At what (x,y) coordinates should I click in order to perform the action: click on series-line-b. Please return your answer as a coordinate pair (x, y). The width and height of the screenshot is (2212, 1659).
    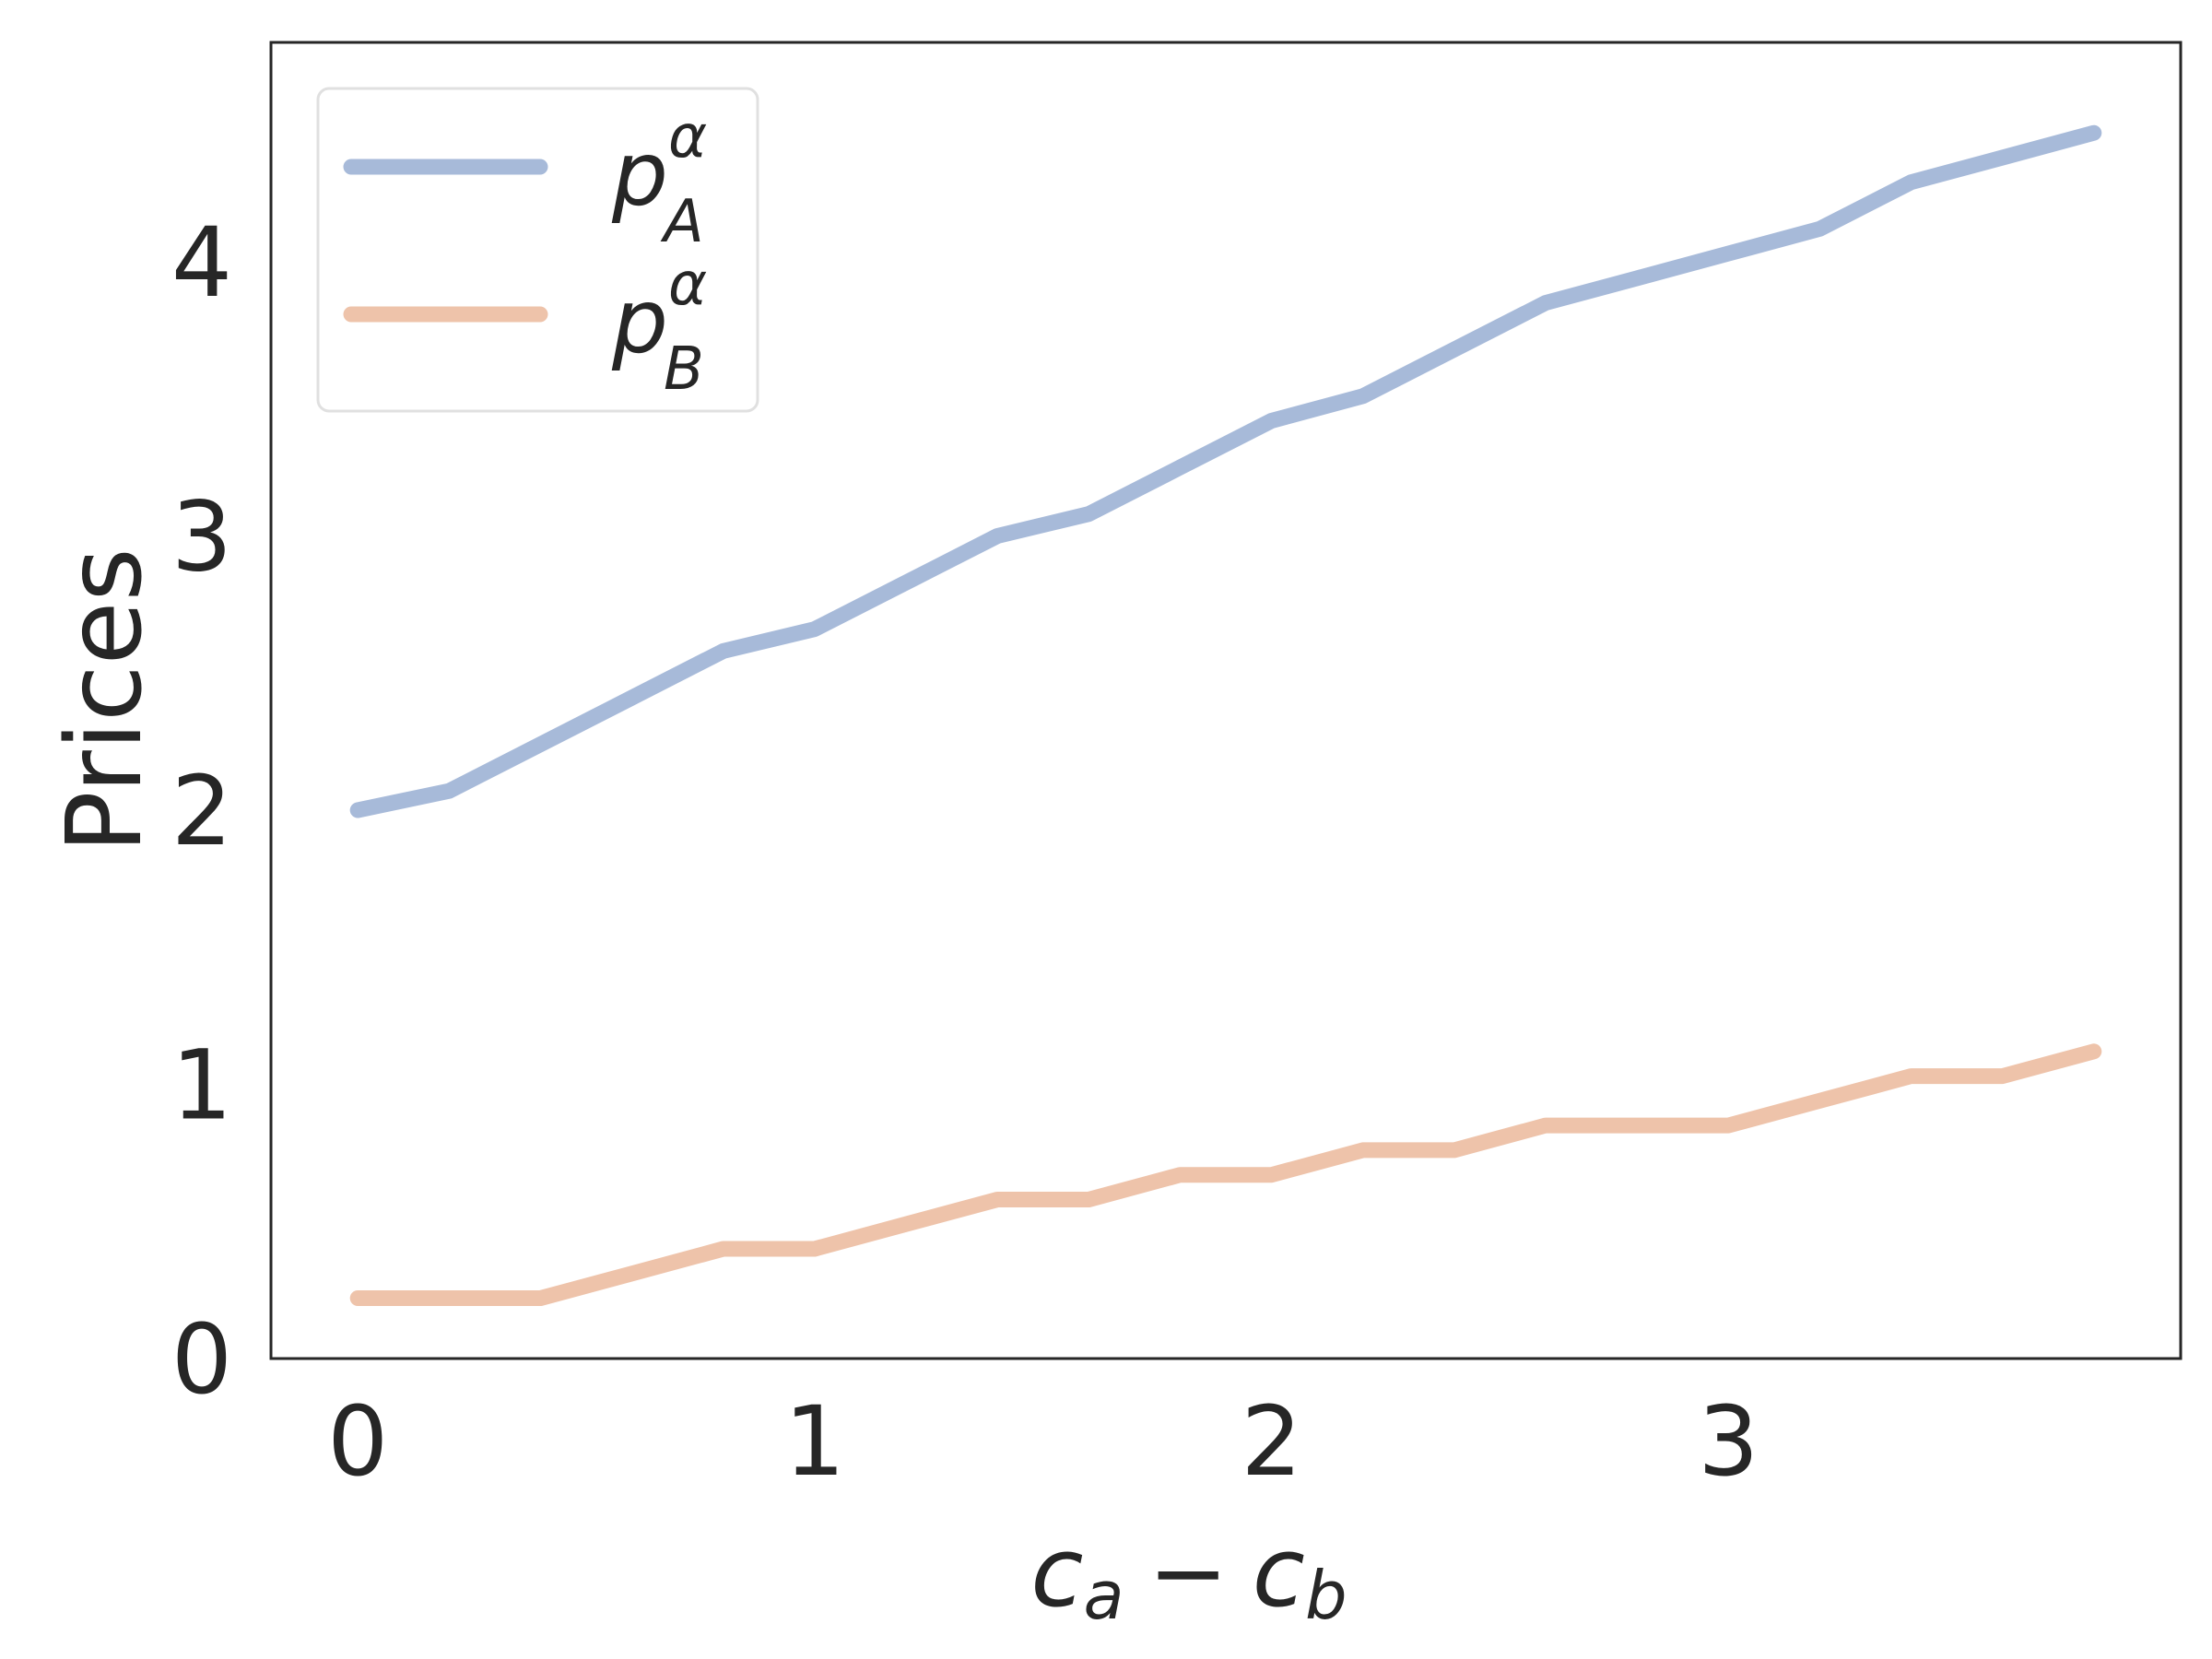
    Looking at the image, I should click on (1225, 1174).